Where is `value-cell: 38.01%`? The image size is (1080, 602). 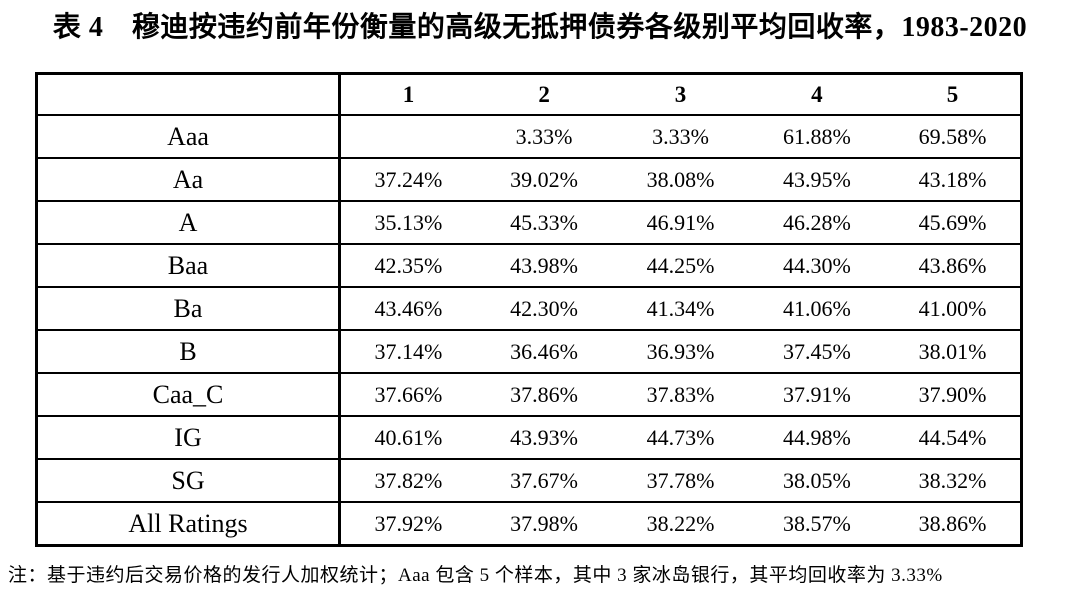 value-cell: 38.01% is located at coordinates (953, 351).